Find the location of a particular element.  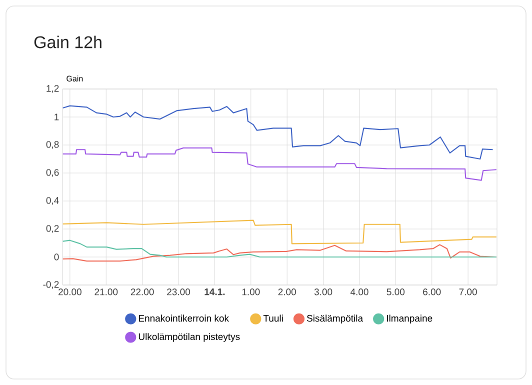

y-tick-label: 1 is located at coordinates (56, 117).